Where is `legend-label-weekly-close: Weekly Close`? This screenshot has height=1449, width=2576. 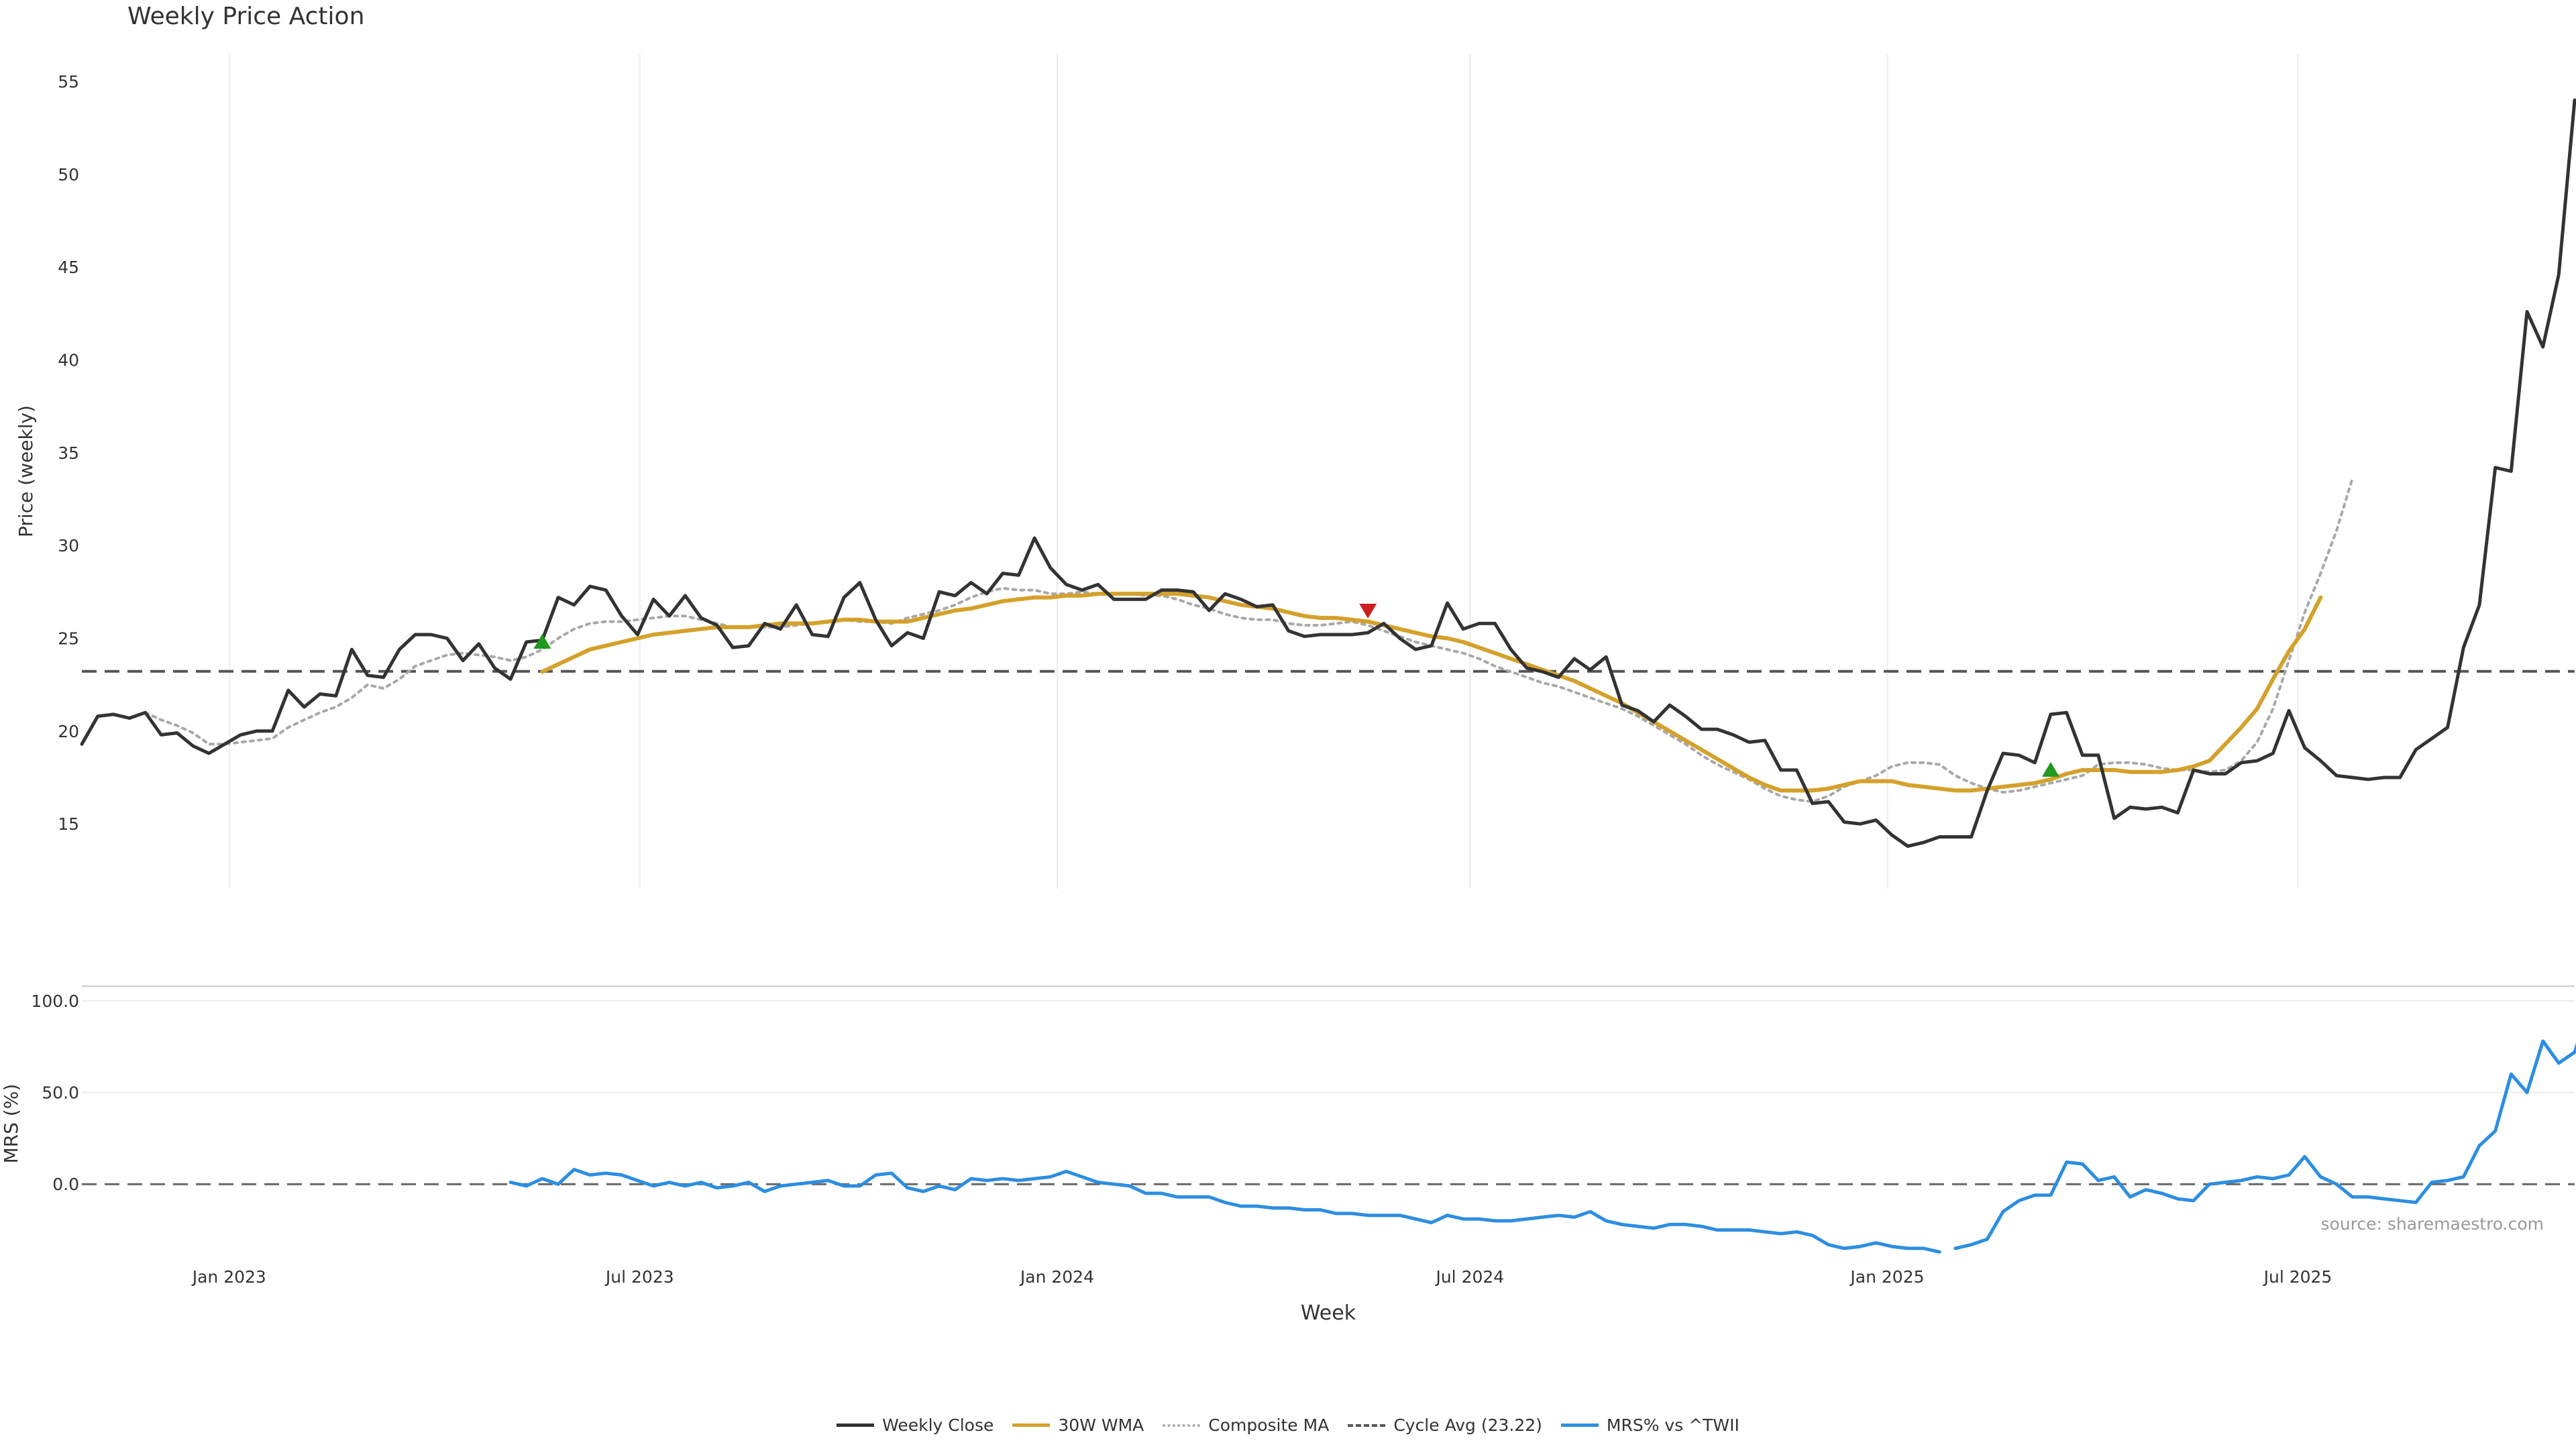 legend-label-weekly-close: Weekly Close is located at coordinates (938, 1425).